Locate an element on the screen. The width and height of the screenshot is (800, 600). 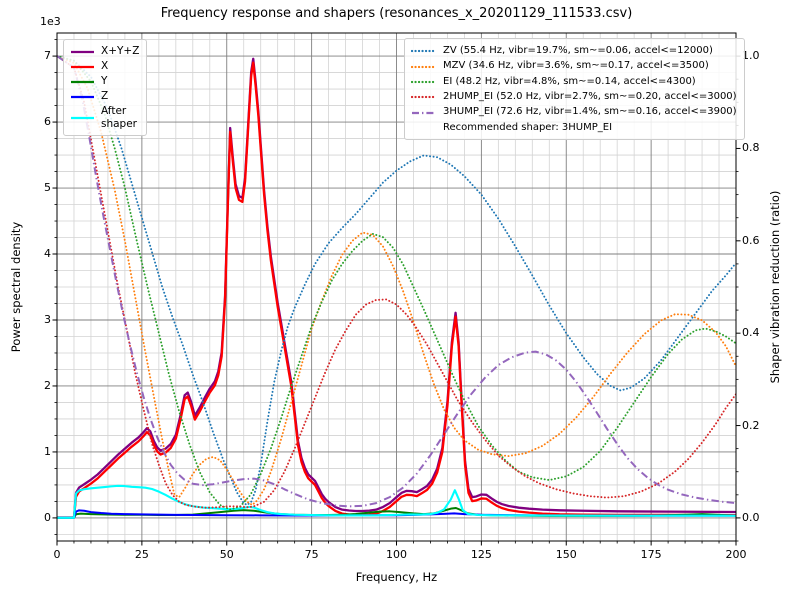
x-tick-label: 75 is located at coordinates (311, 554).